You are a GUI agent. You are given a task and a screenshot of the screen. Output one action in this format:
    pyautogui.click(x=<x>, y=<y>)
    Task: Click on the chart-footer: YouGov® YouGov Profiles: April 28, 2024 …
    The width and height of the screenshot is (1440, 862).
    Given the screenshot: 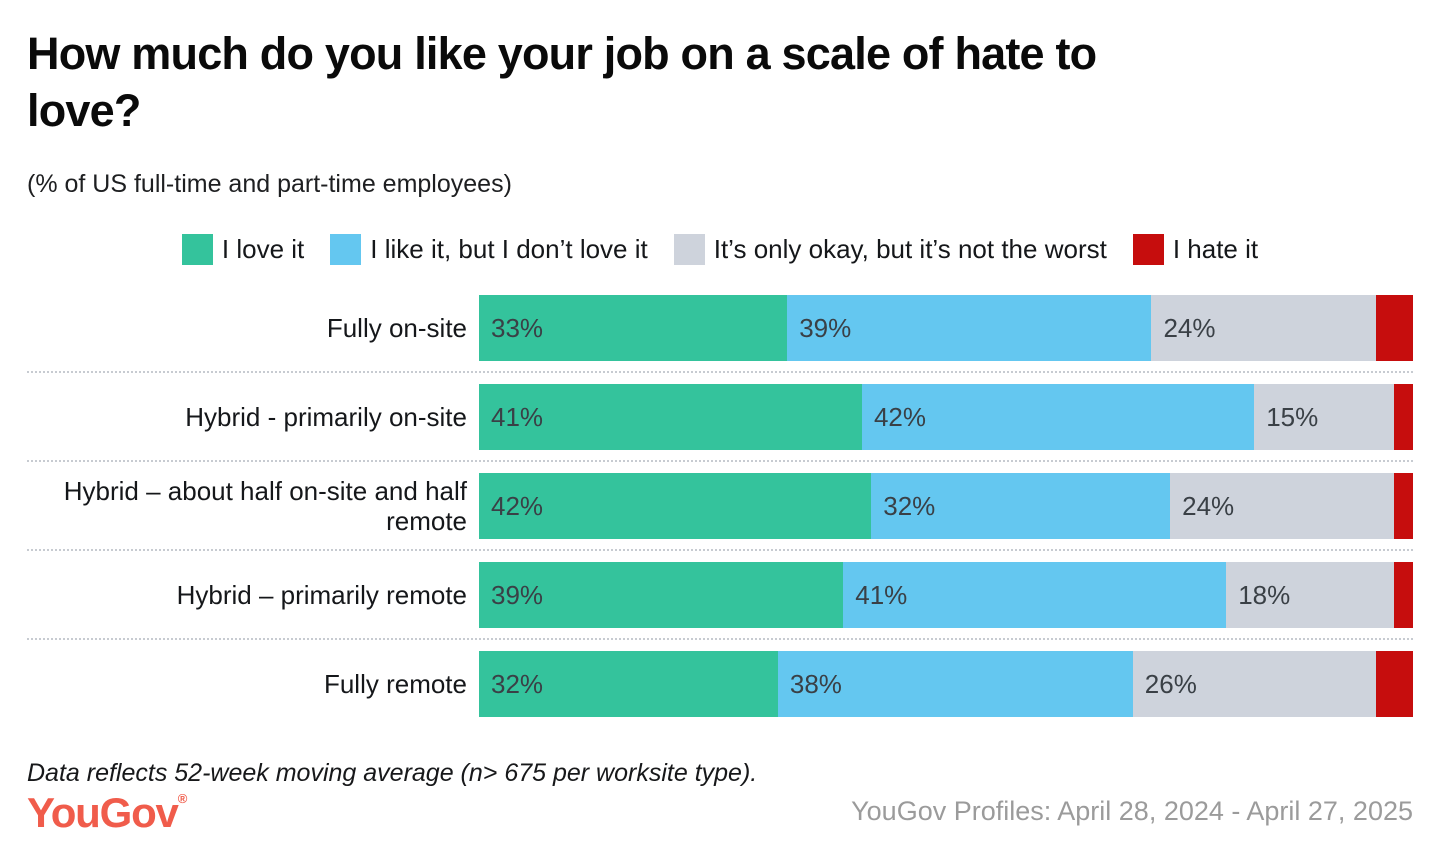 What is the action you would take?
    pyautogui.click(x=720, y=813)
    